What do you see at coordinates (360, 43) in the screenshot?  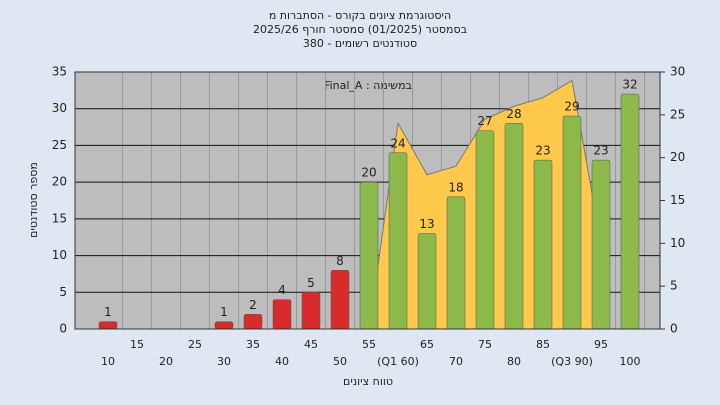 I see `chart-title: סטודנטים רשומים - 380` at bounding box center [360, 43].